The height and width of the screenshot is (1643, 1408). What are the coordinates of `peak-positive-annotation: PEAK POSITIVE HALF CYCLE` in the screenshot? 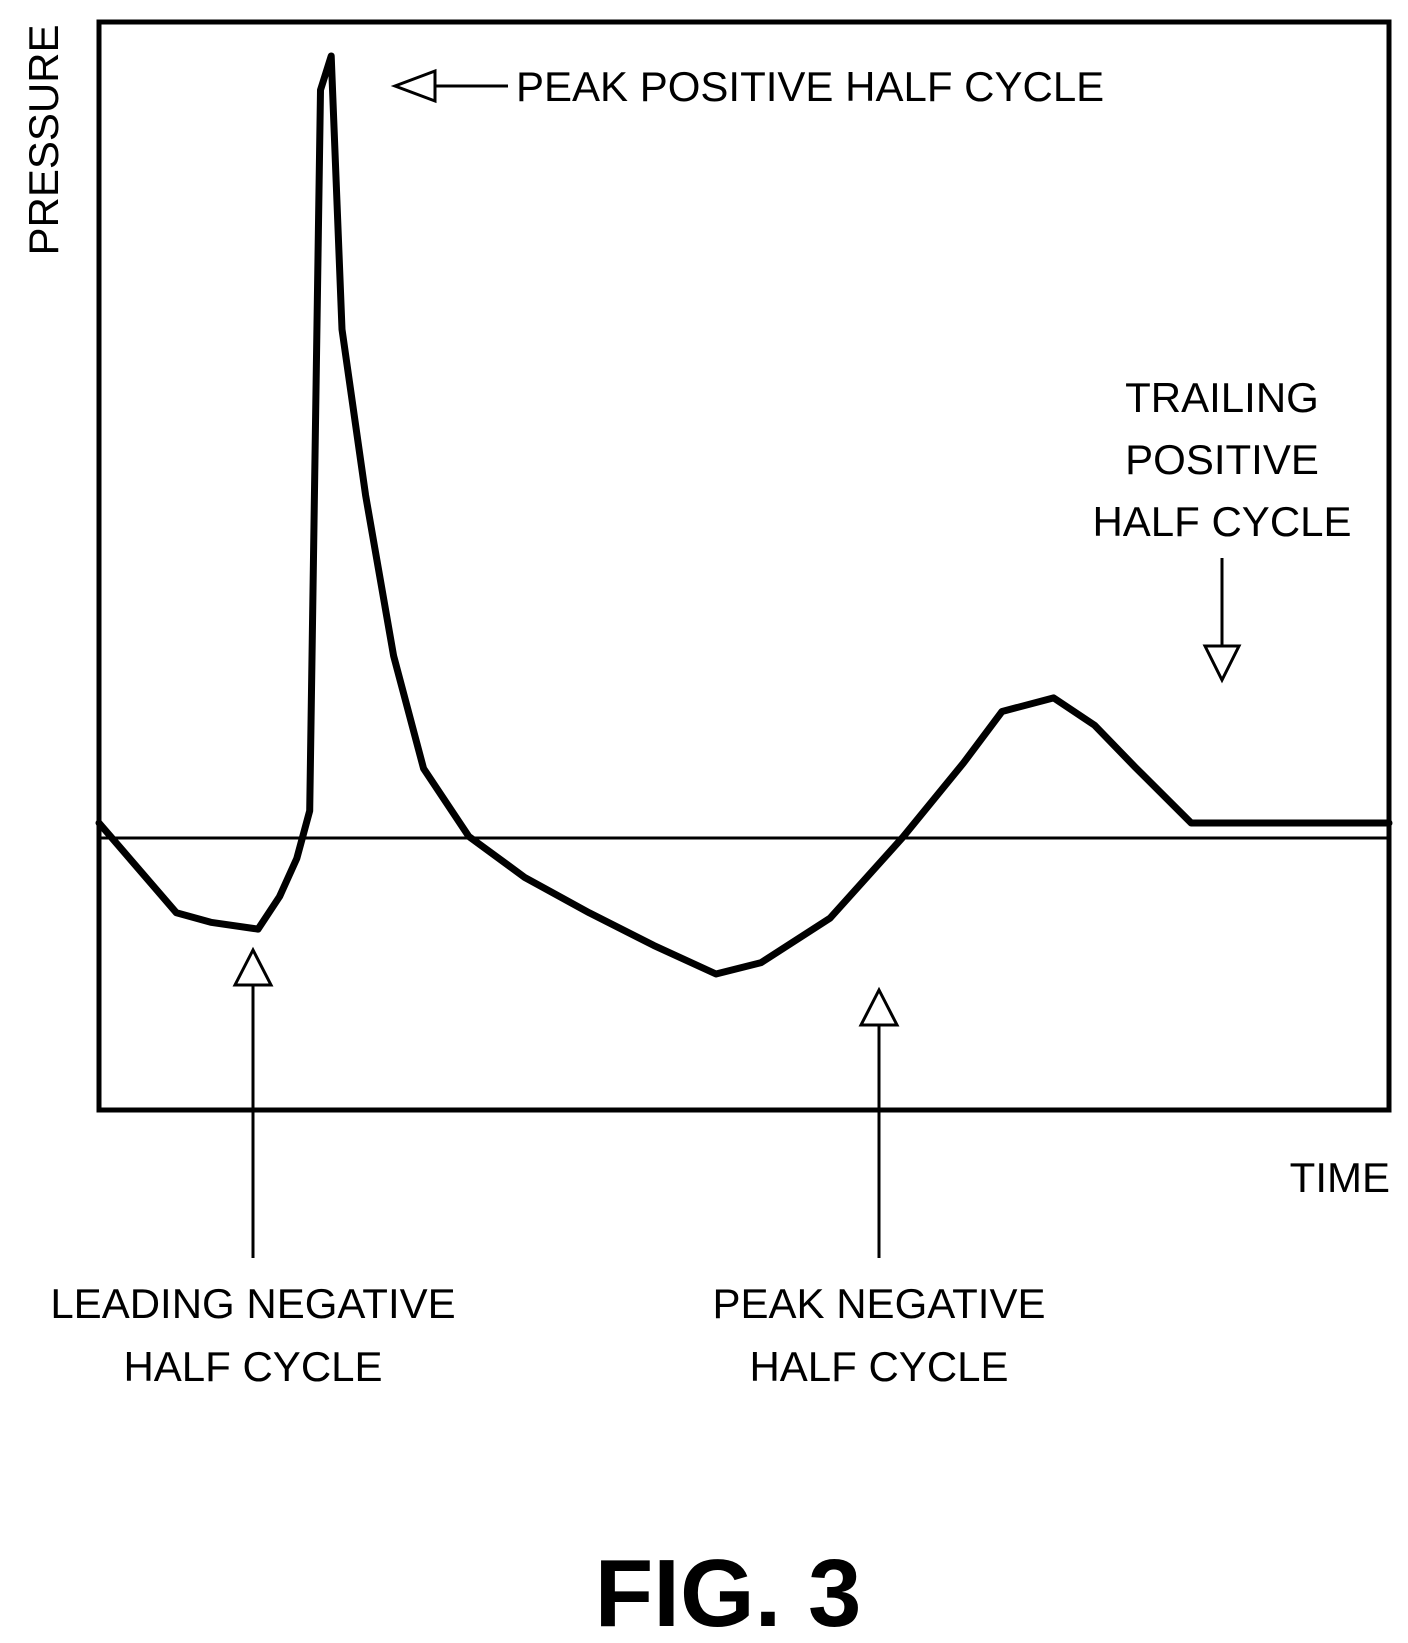 It's located at (747, 86).